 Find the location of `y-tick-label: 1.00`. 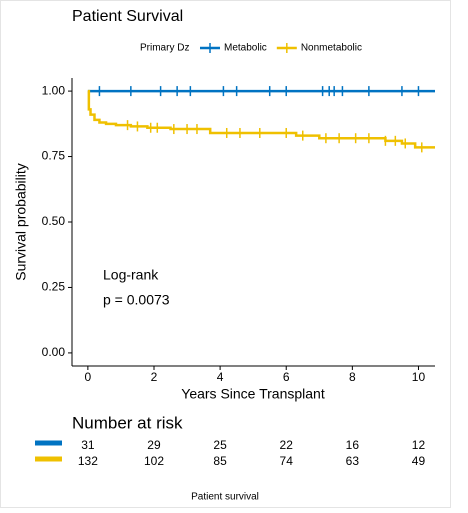

y-tick-label: 1.00 is located at coordinates (54, 90).